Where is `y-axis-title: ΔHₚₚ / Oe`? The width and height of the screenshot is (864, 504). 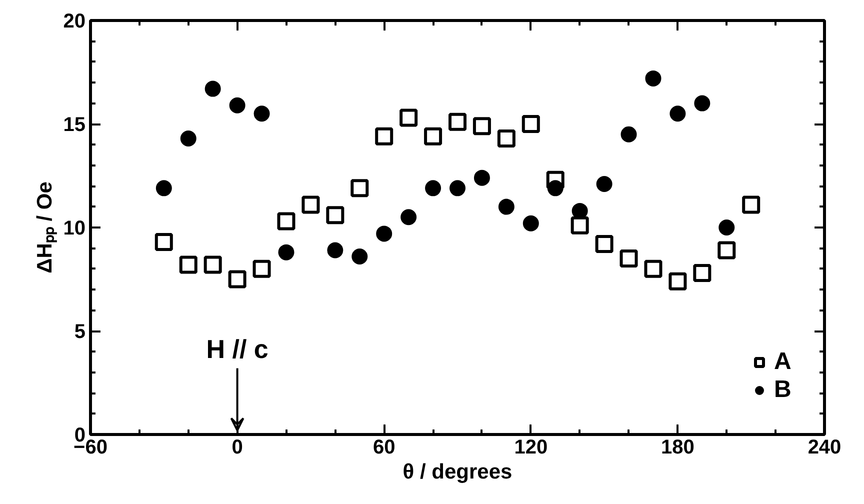
y-axis-title: ΔHₚₚ / Oe is located at coordinates (45, 228).